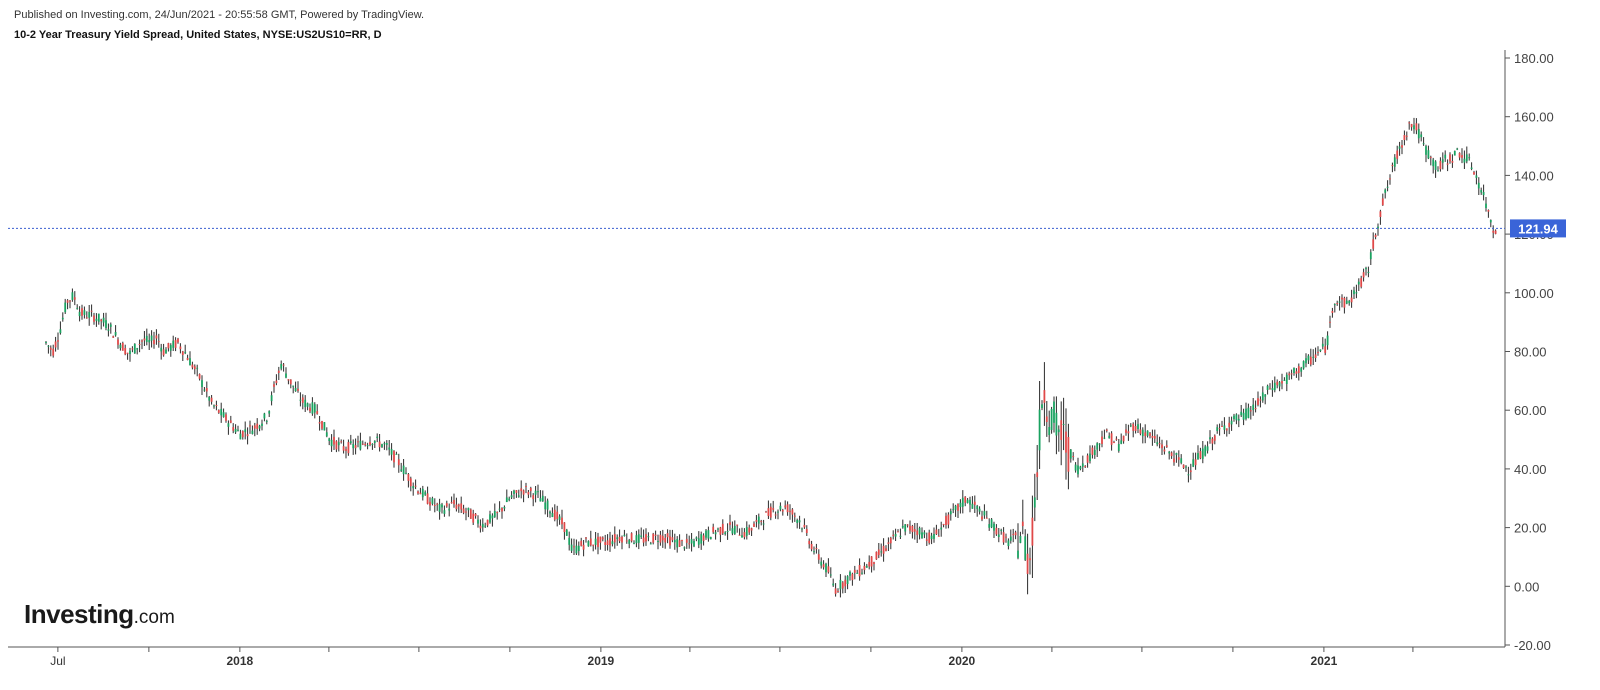 The image size is (1600, 690). Describe the element at coordinates (756, 657) in the screenshot. I see `x-axis: Jul 2018 2019 2020 2021` at that location.